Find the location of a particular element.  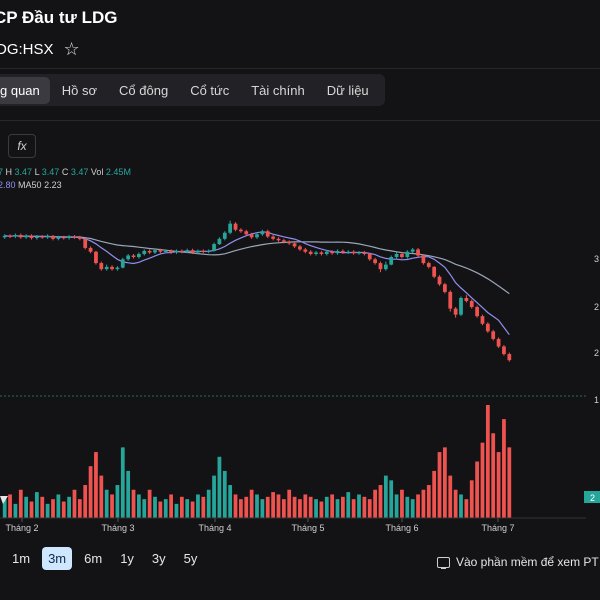

x-tick-label: Tháng 2 is located at coordinates (21, 528).